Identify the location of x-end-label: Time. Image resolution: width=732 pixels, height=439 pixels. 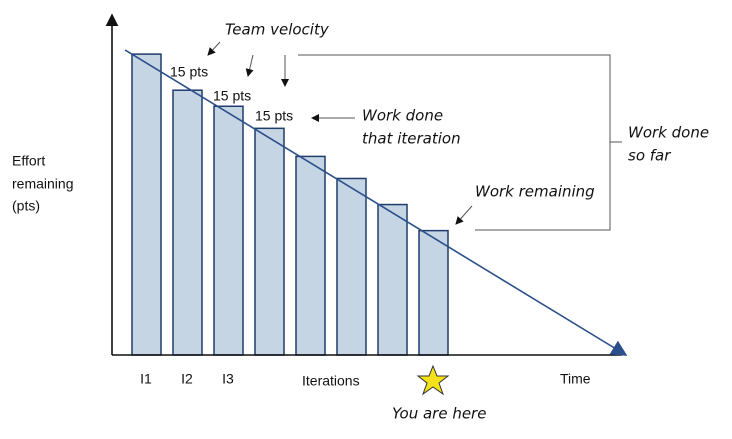
(575, 379).